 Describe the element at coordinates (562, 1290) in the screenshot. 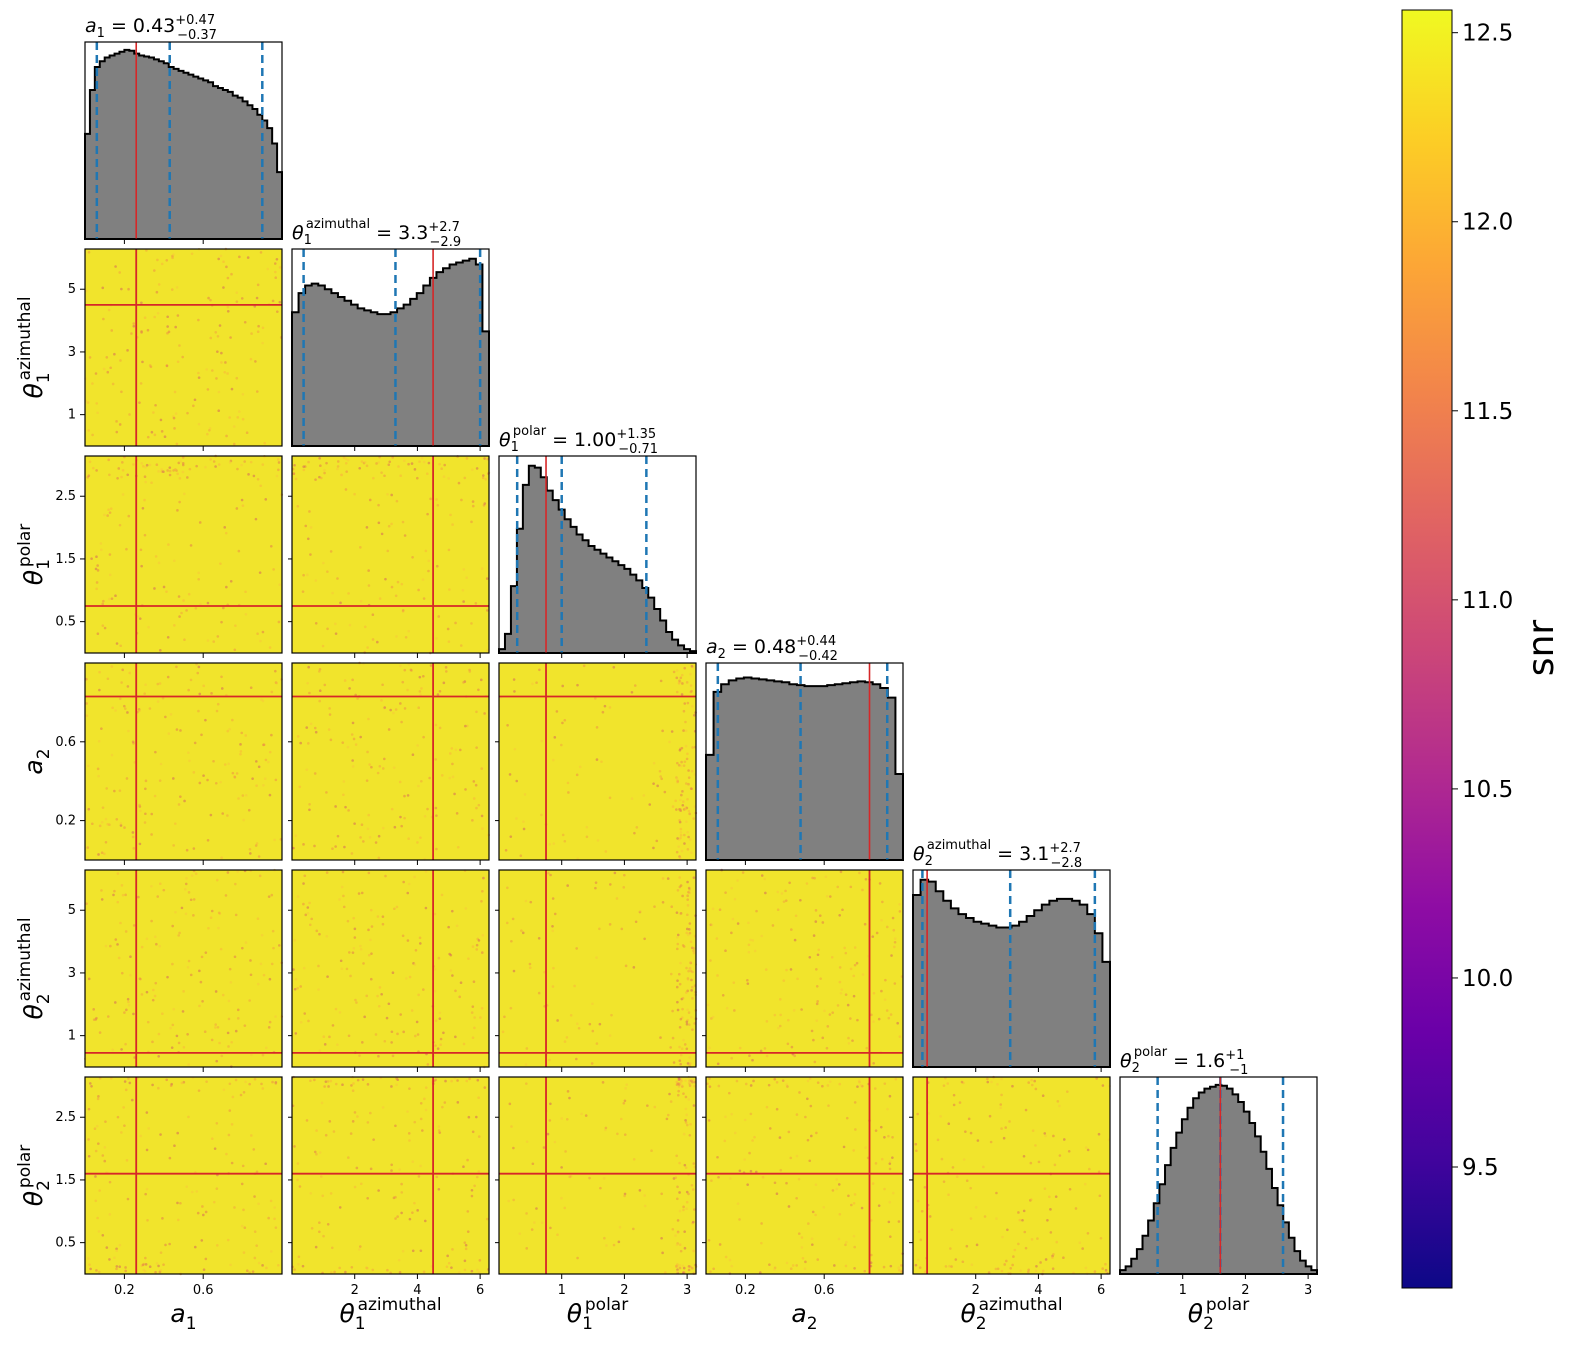

I see `x-tick-label: 1` at that location.